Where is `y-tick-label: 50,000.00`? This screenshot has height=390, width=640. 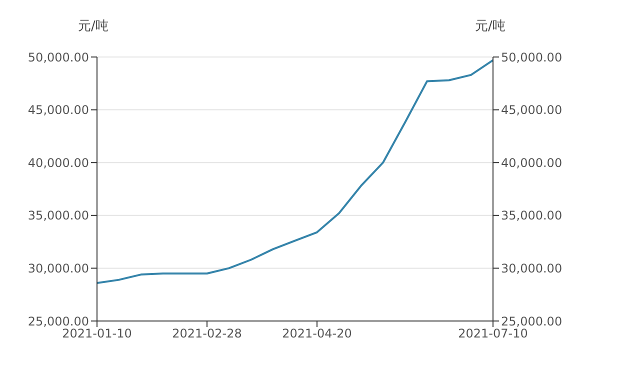
y-tick-label: 50,000.00 is located at coordinates (58, 57).